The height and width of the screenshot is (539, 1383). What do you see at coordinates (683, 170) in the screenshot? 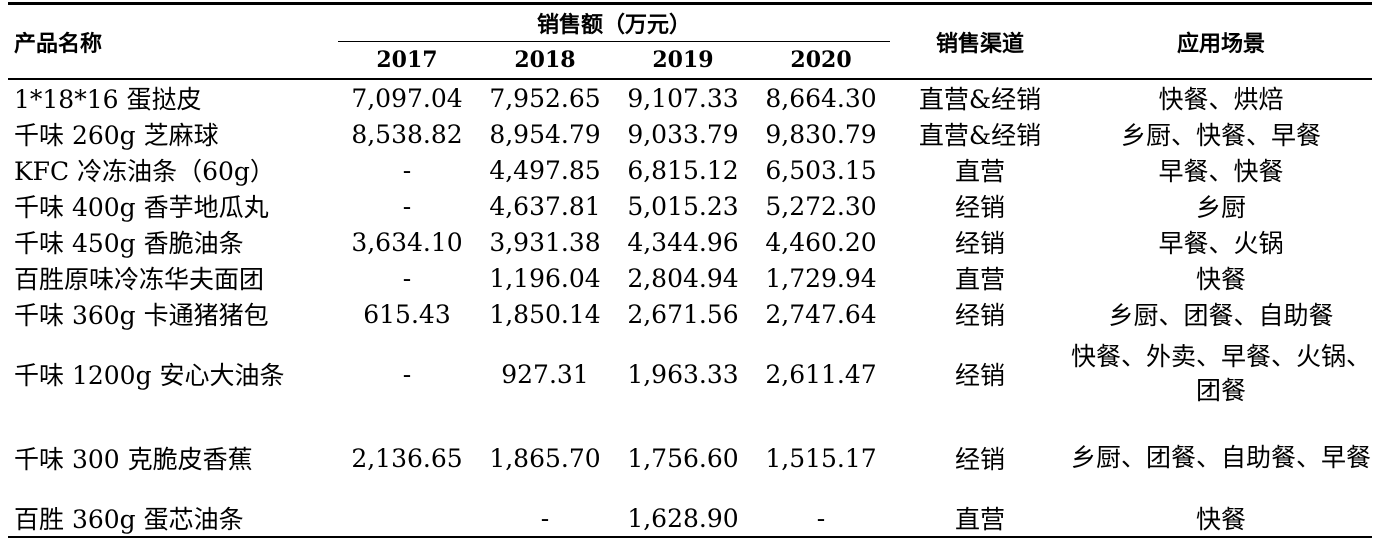
I see `cell-sales-2019: 6,815.12` at bounding box center [683, 170].